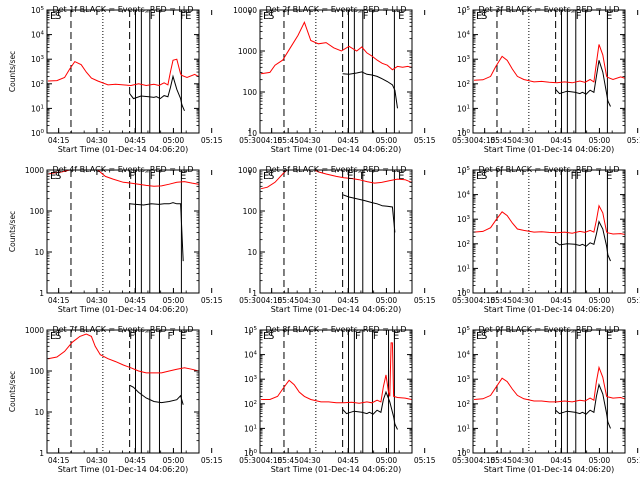 This screenshot has width=640, height=480. Describe the element at coordinates (39, 412) in the screenshot. I see `y-tick-label: 10` at that location.